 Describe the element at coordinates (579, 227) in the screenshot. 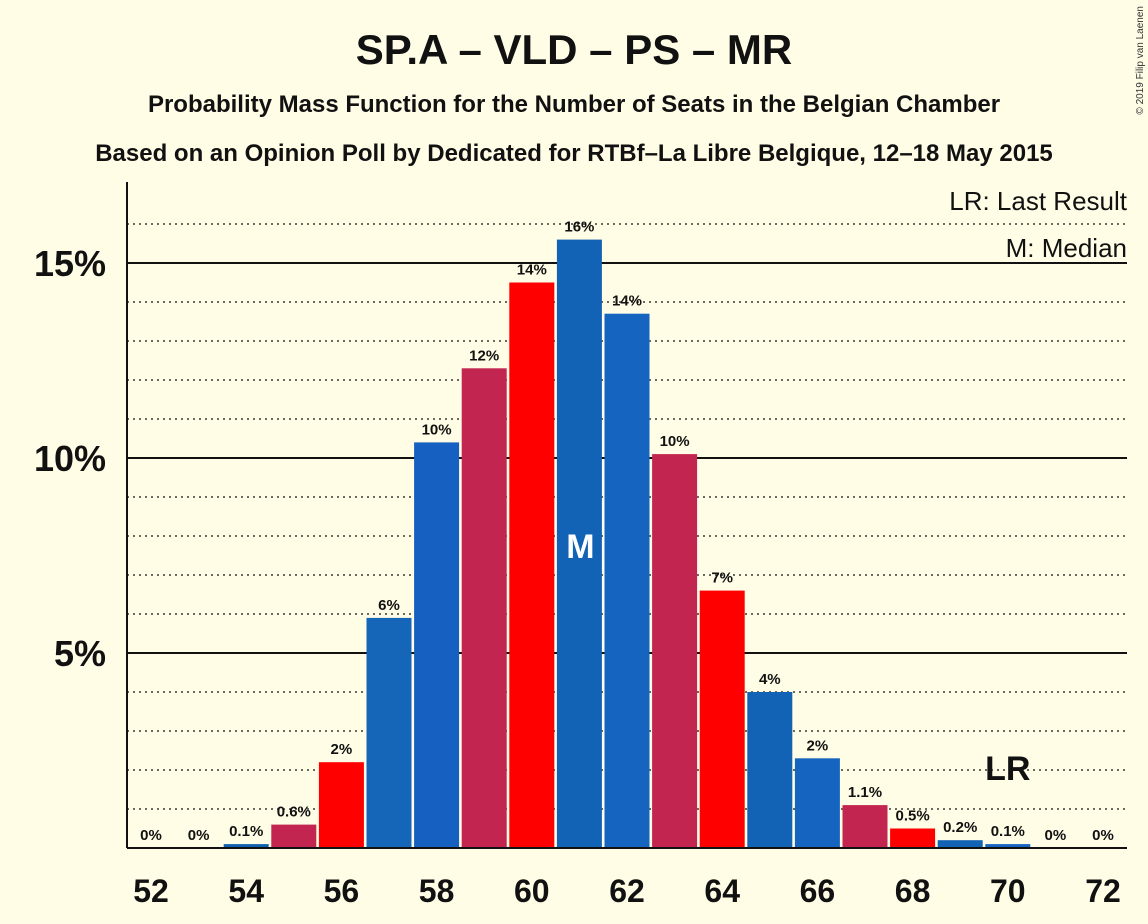

I see `data-label-seat-61: 16%` at that location.